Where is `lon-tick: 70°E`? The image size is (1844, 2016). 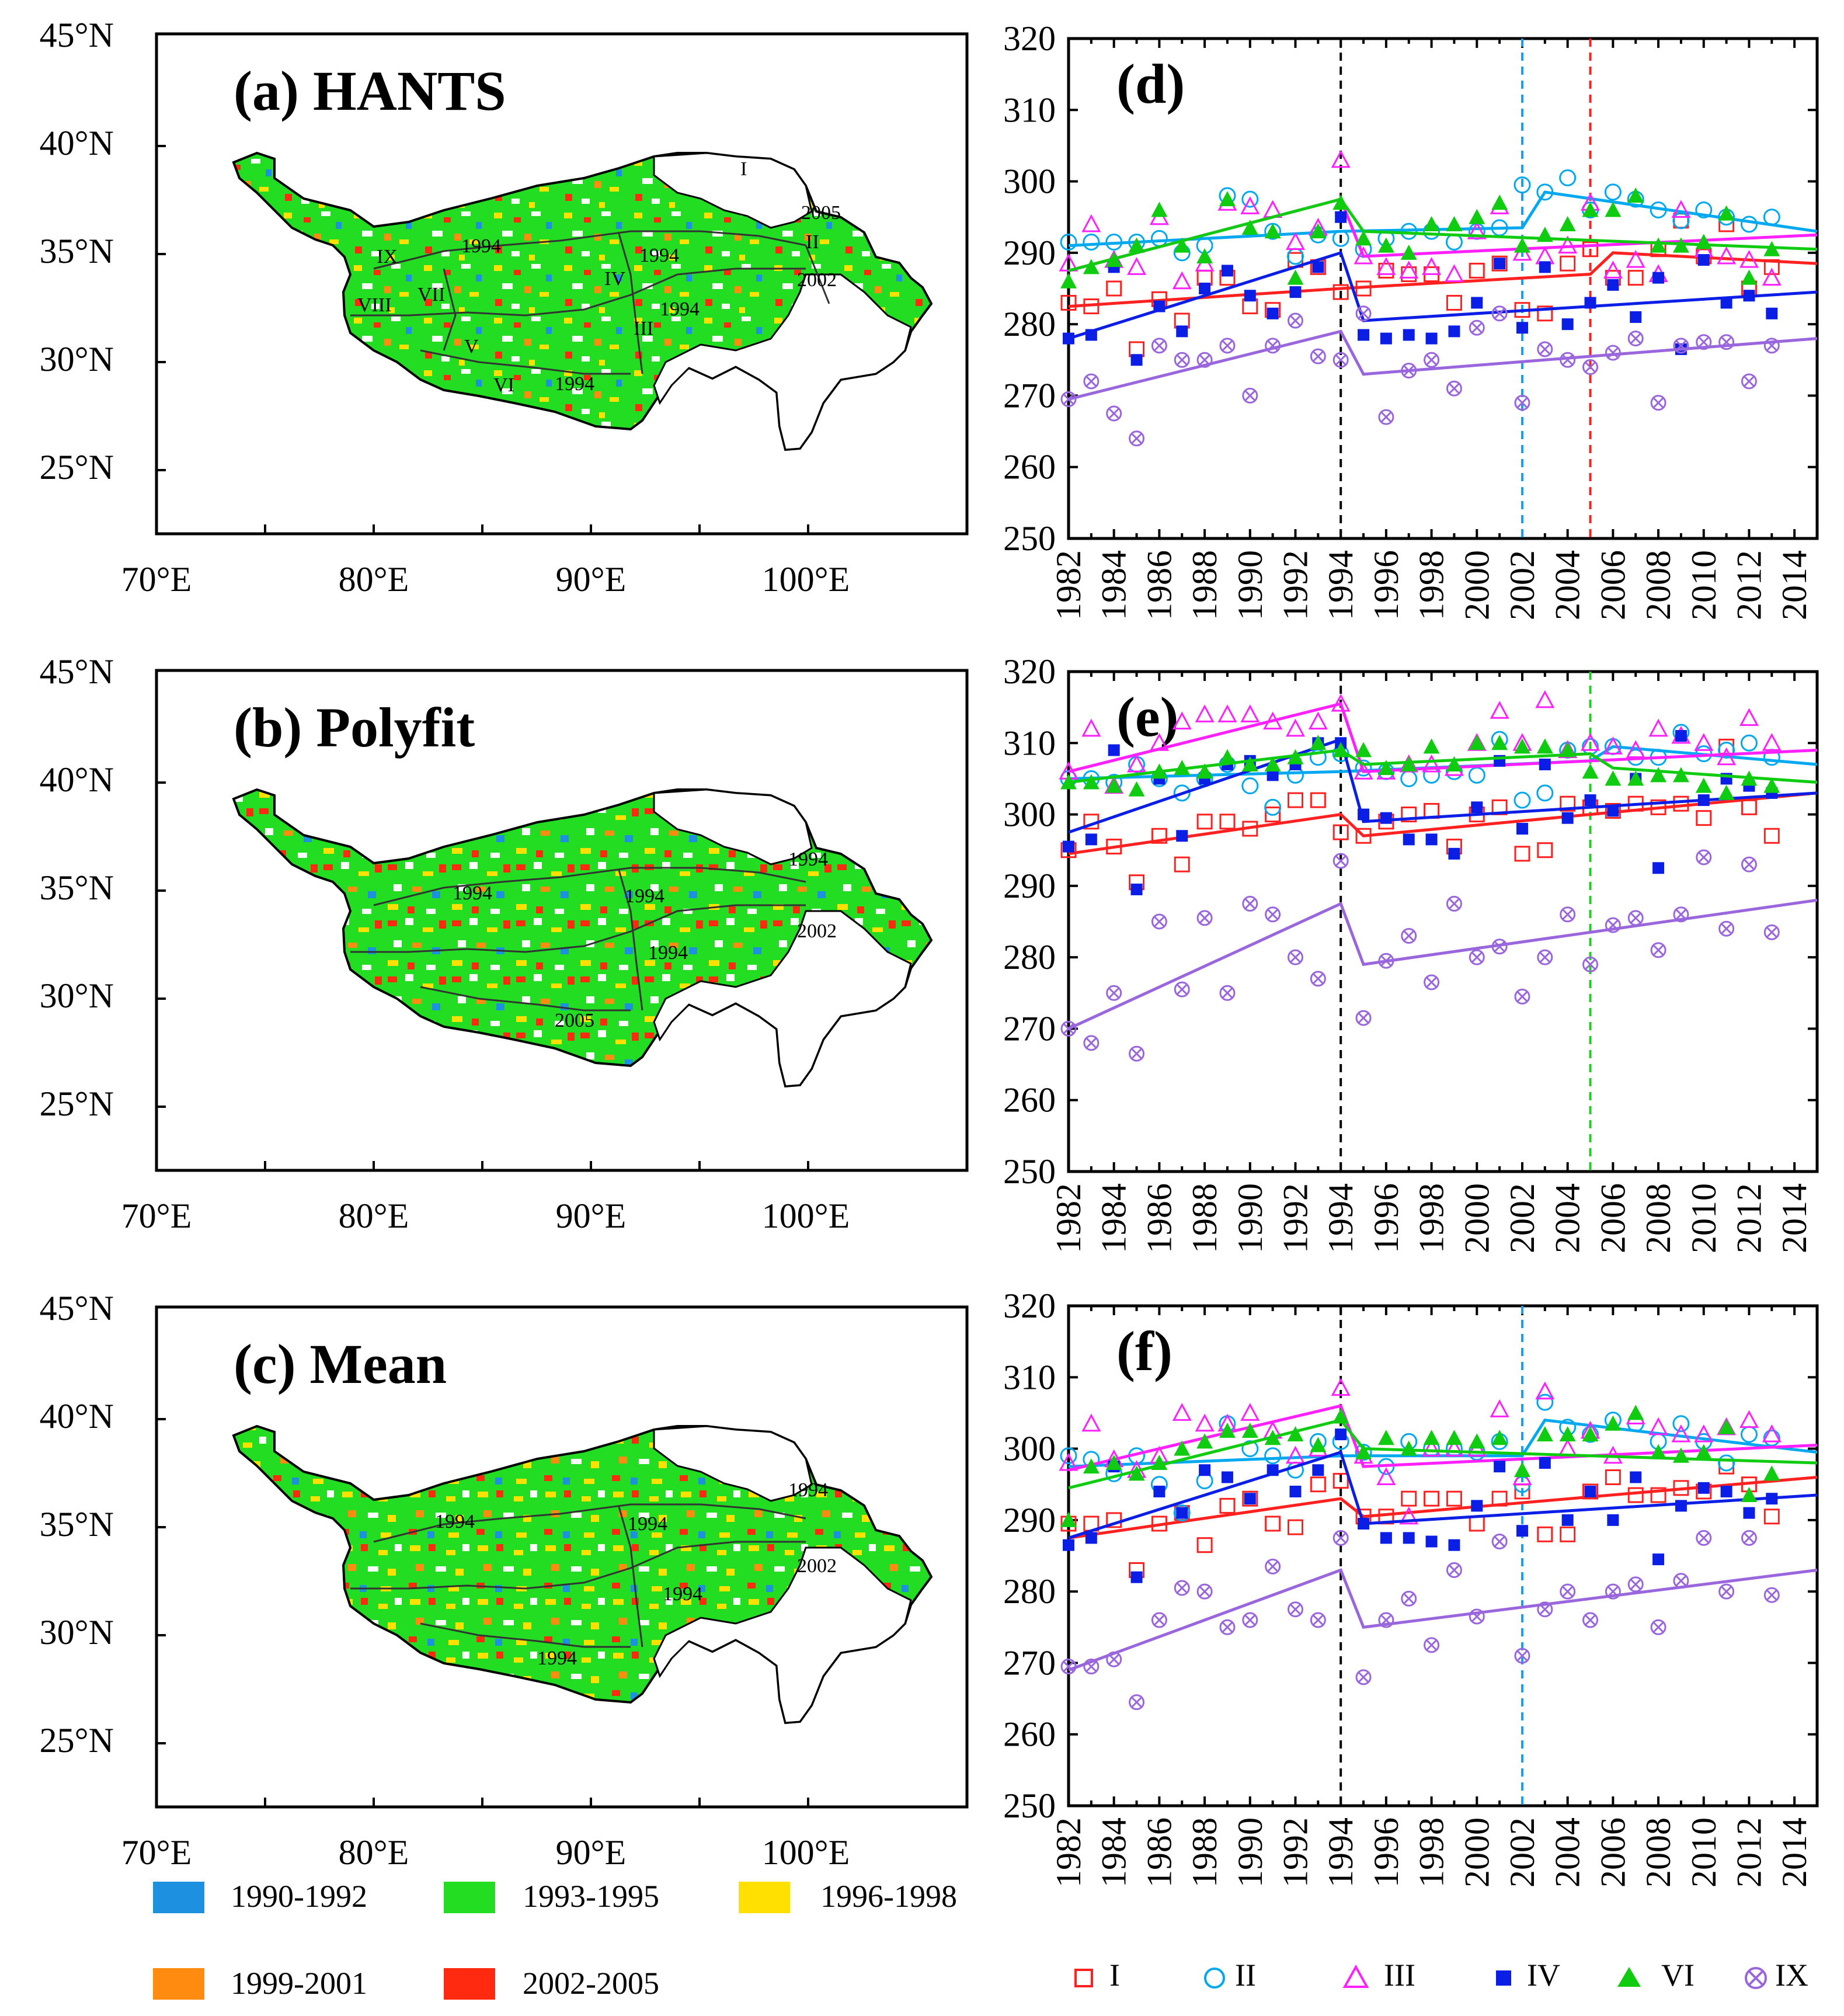
lon-tick: 70°E is located at coordinates (156, 1852).